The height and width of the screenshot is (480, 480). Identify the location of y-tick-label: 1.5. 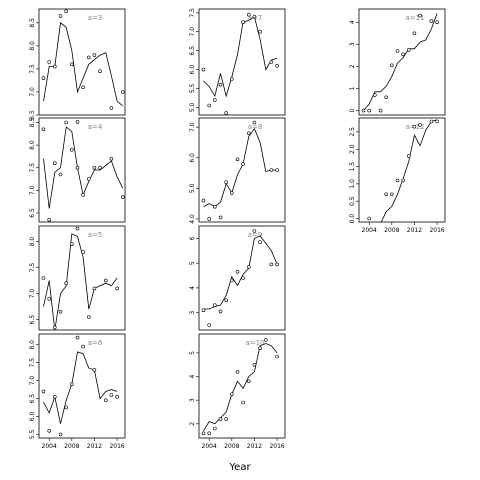
(352, 167).